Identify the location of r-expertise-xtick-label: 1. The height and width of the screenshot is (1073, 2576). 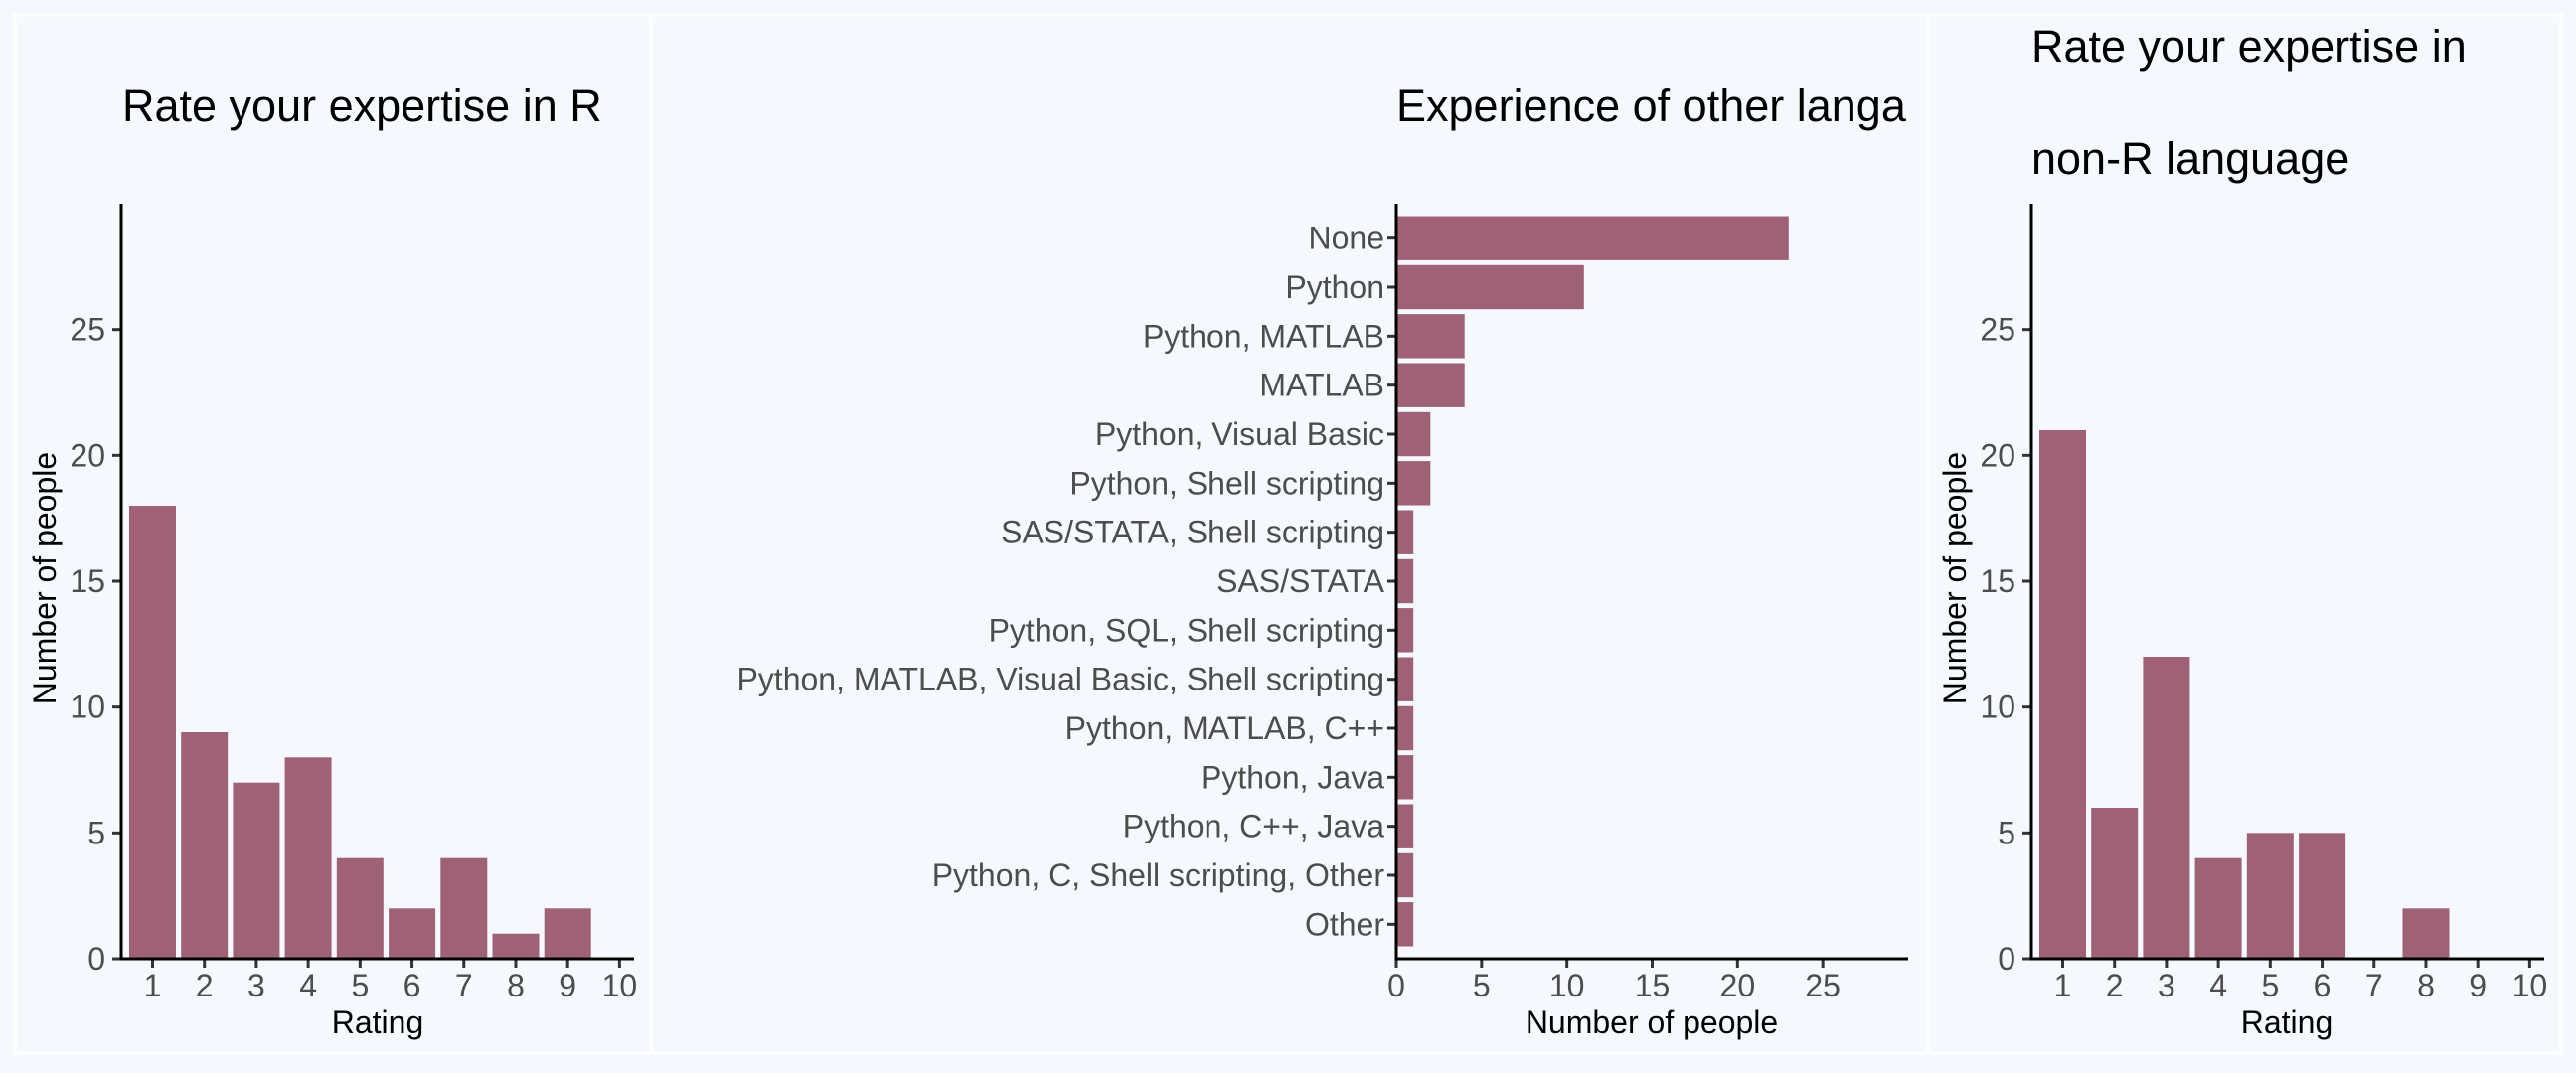
(153, 985).